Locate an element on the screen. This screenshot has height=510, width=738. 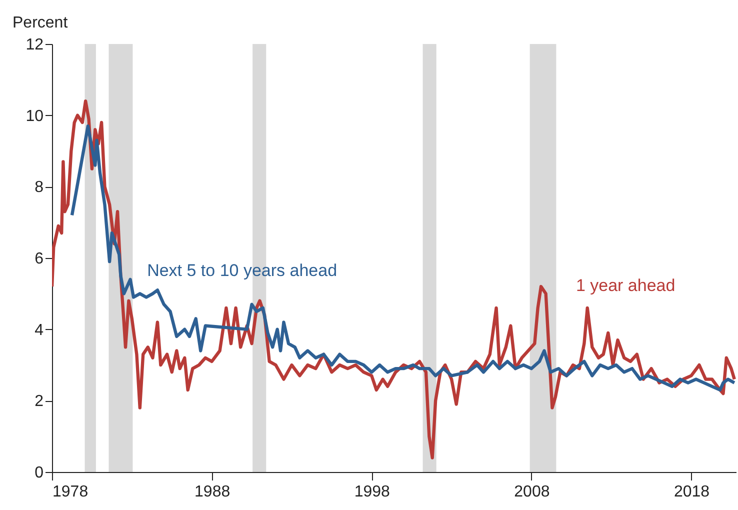
y-tick-label: 10 is located at coordinates (35, 116).